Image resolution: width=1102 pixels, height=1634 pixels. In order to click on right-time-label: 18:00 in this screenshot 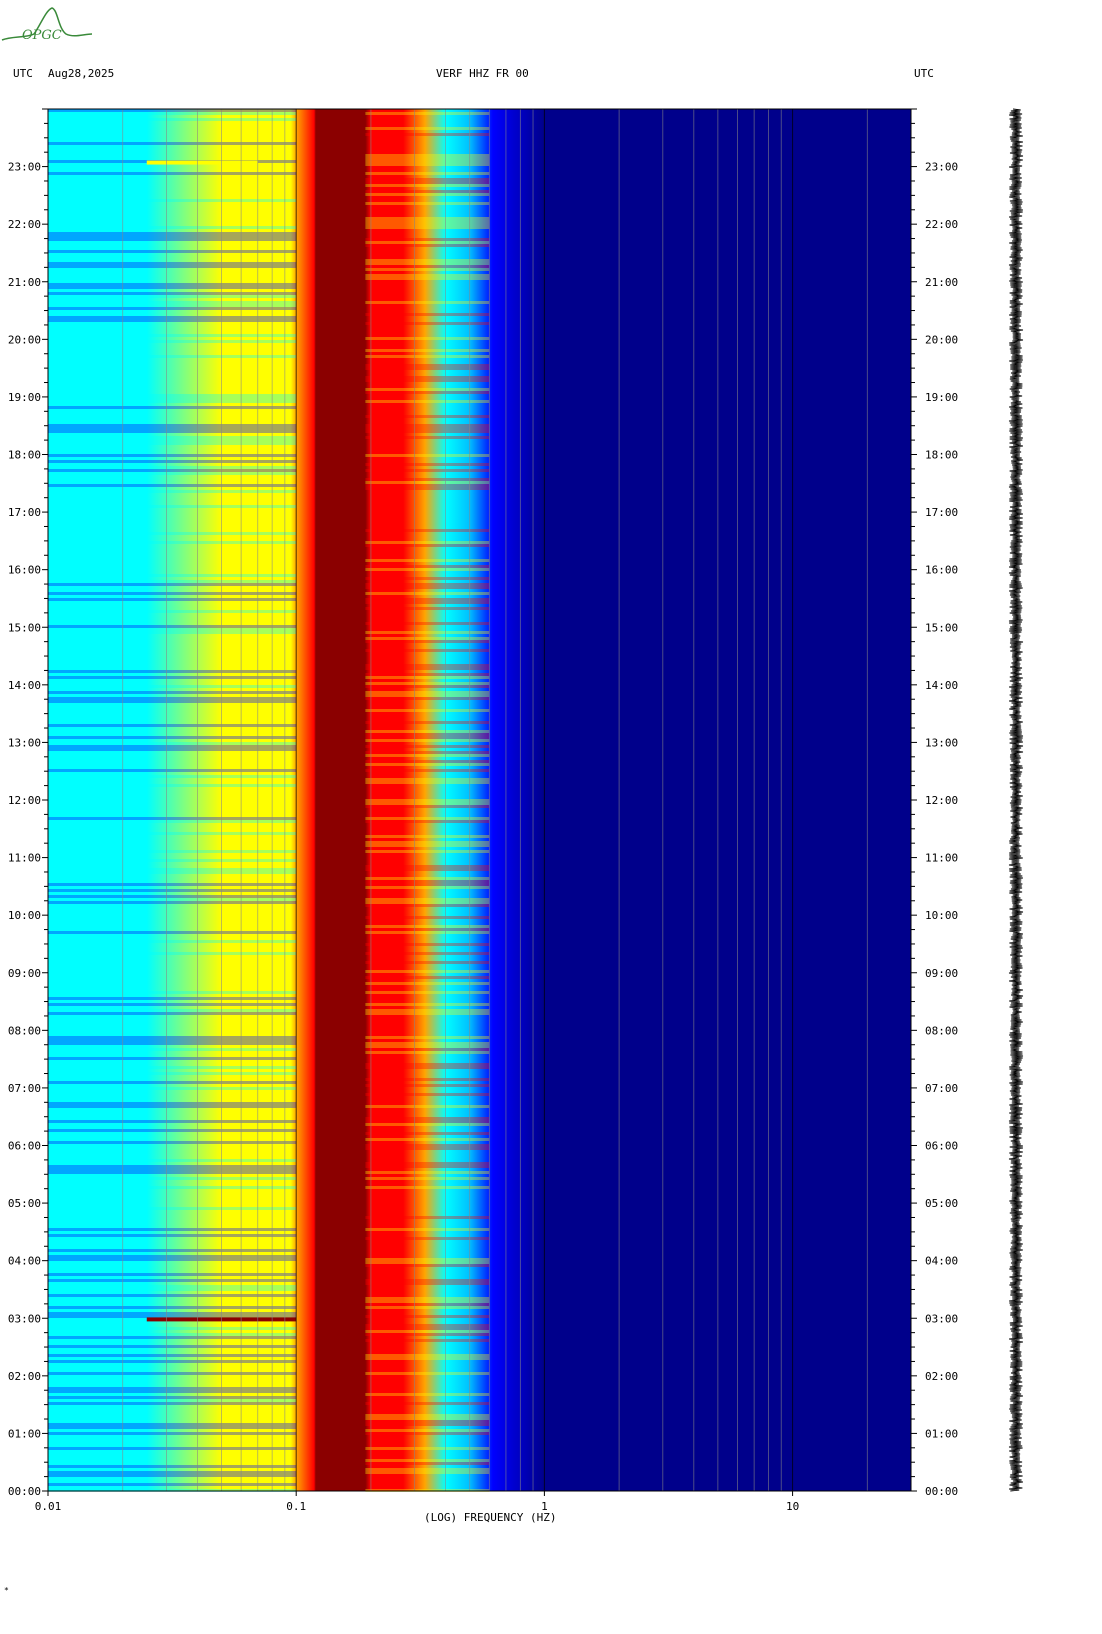, I will do `click(941, 455)`.